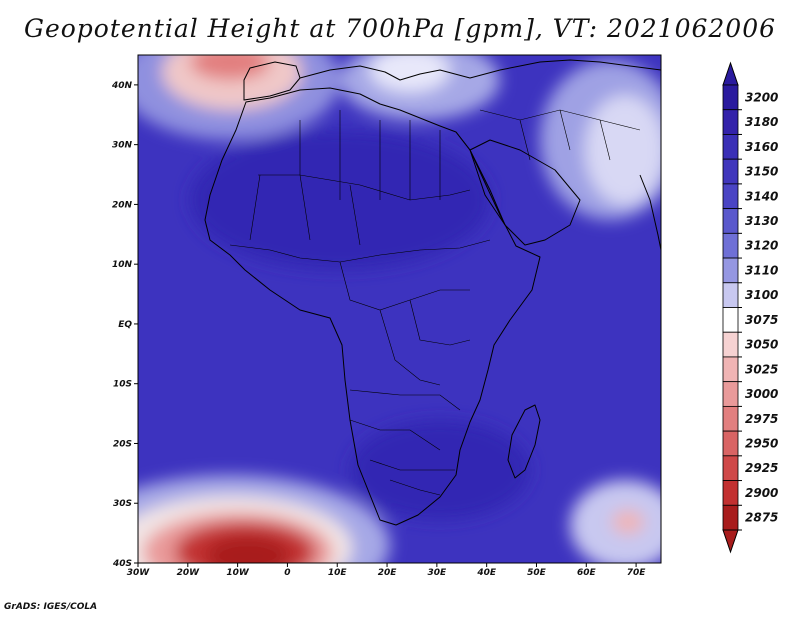 The height and width of the screenshot is (618, 800). I want to click on red-sea-line, so click(480, 178).